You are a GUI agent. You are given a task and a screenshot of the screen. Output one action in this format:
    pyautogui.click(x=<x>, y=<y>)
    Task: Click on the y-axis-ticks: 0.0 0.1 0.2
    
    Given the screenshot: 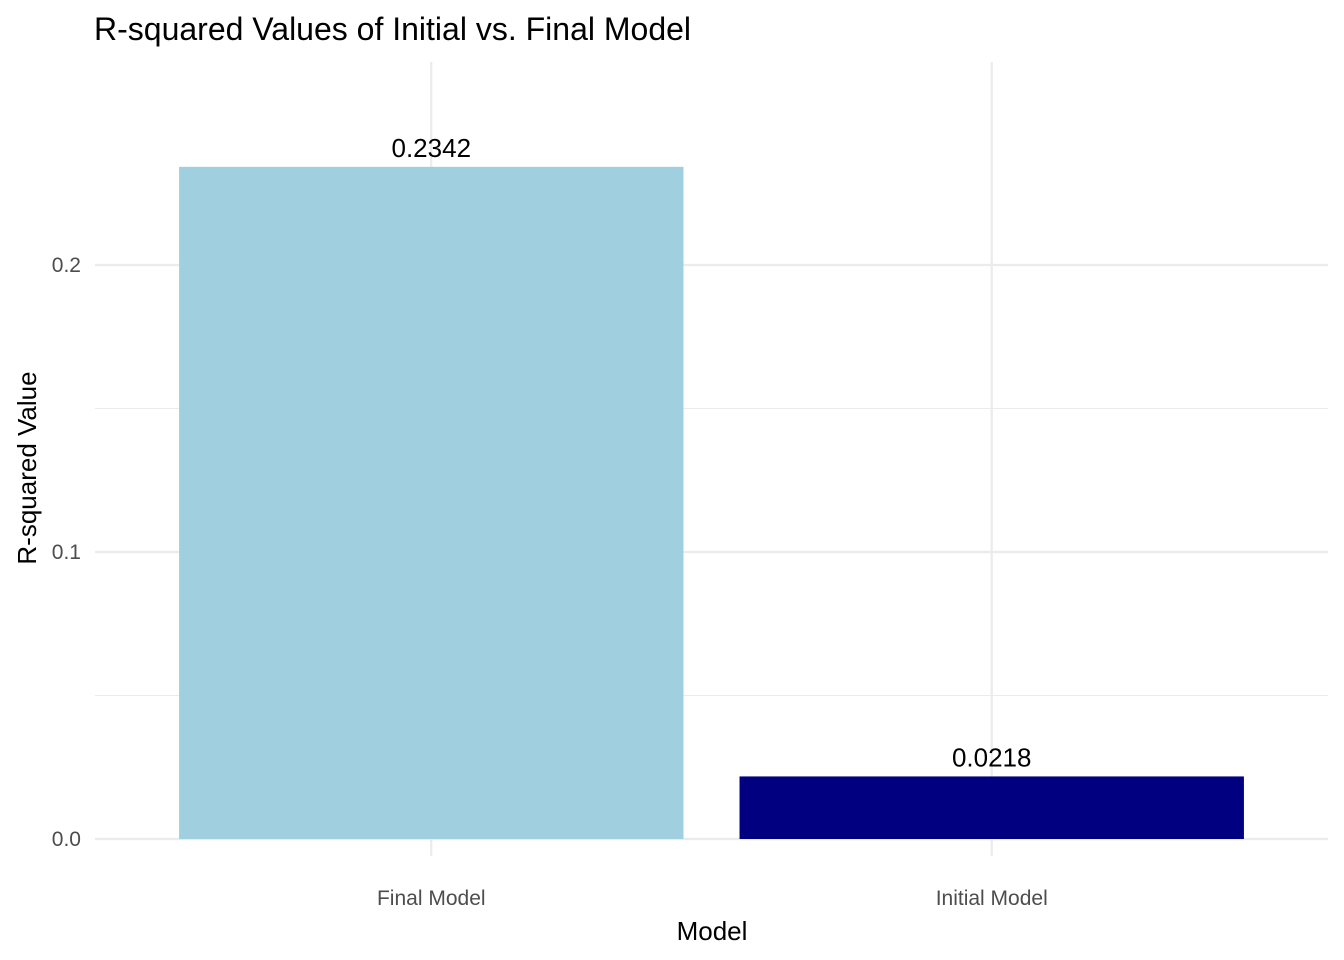 What is the action you would take?
    pyautogui.click(x=66, y=552)
    